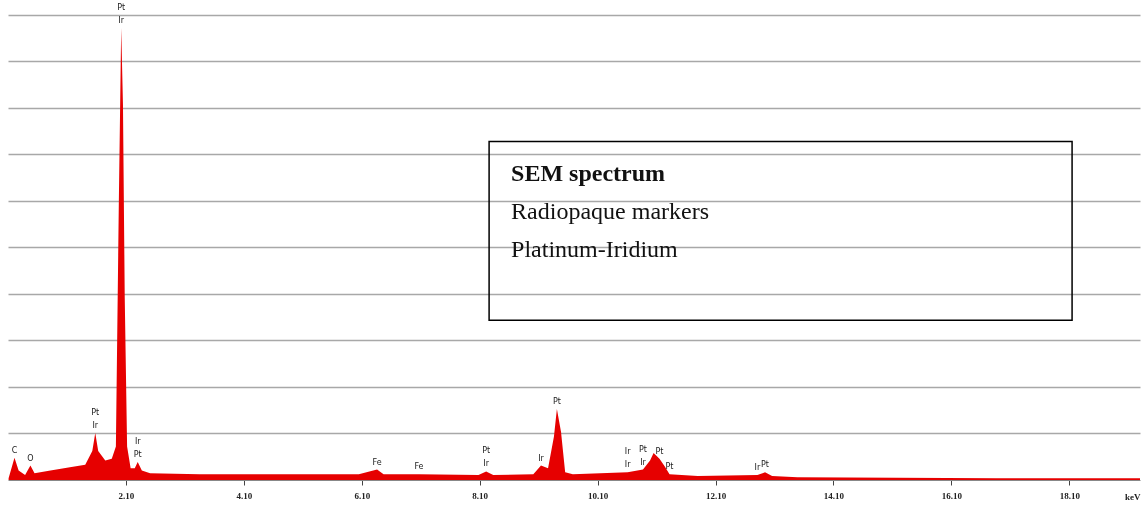 This screenshot has height=515, width=1144. Describe the element at coordinates (1070, 495) in the screenshot. I see `x-tick-label: 18.10` at that location.